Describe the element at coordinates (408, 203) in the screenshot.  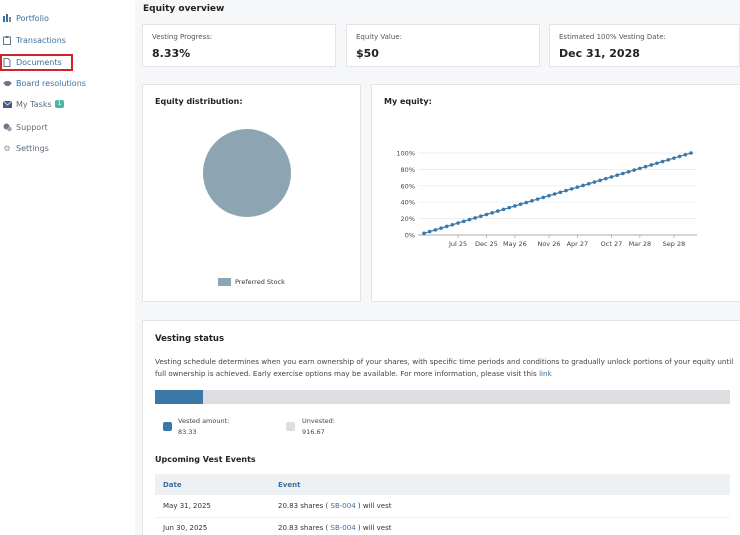
I see `y-tick-label: 40%` at that location.